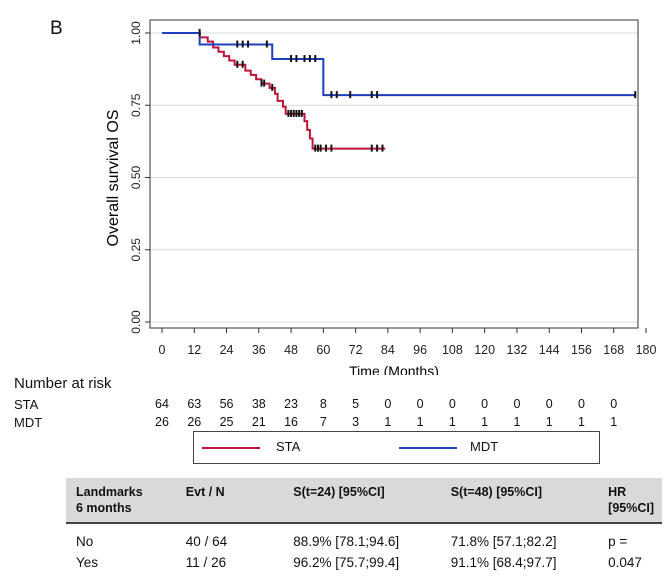 Image resolution: width=664 pixels, height=584 pixels. I want to click on x-tick-label: 48, so click(291, 350).